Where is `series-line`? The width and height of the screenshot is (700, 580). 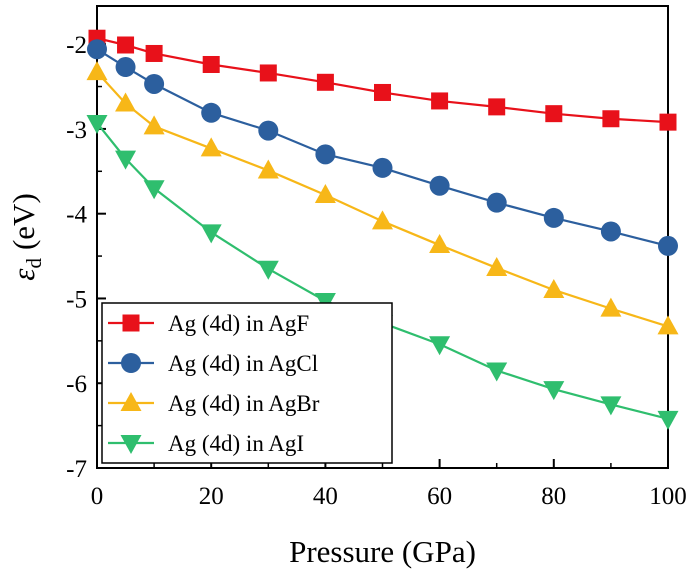 series-line is located at coordinates (382, 80).